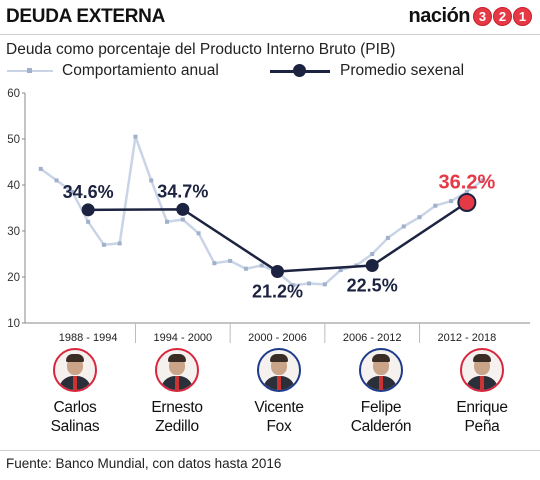 Image resolution: width=540 pixels, height=480 pixels. Describe the element at coordinates (140, 70) in the screenshot. I see `legend-label-annual: Comportamiento anual` at that location.